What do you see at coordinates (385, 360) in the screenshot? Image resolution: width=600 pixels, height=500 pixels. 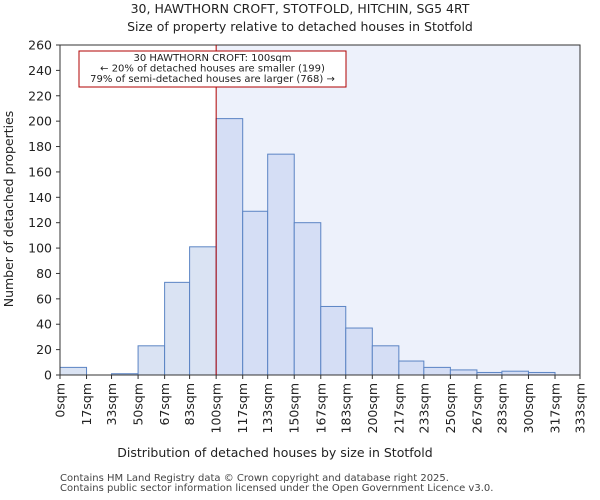 I see `bar-200sqm` at bounding box center [385, 360].